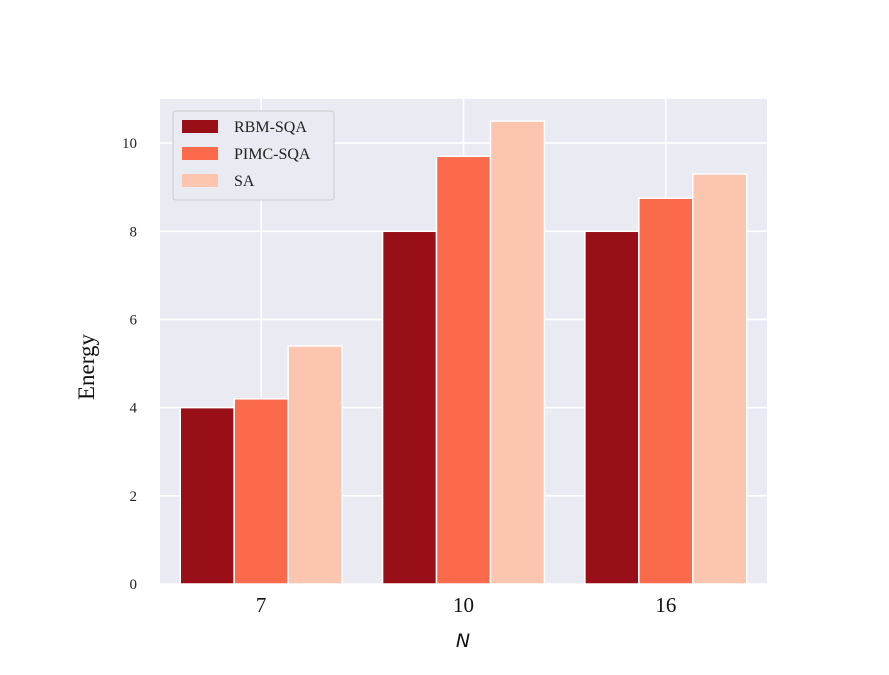 The image size is (889, 675). Describe the element at coordinates (134, 232) in the screenshot. I see `y-tick-label: 8` at that location.